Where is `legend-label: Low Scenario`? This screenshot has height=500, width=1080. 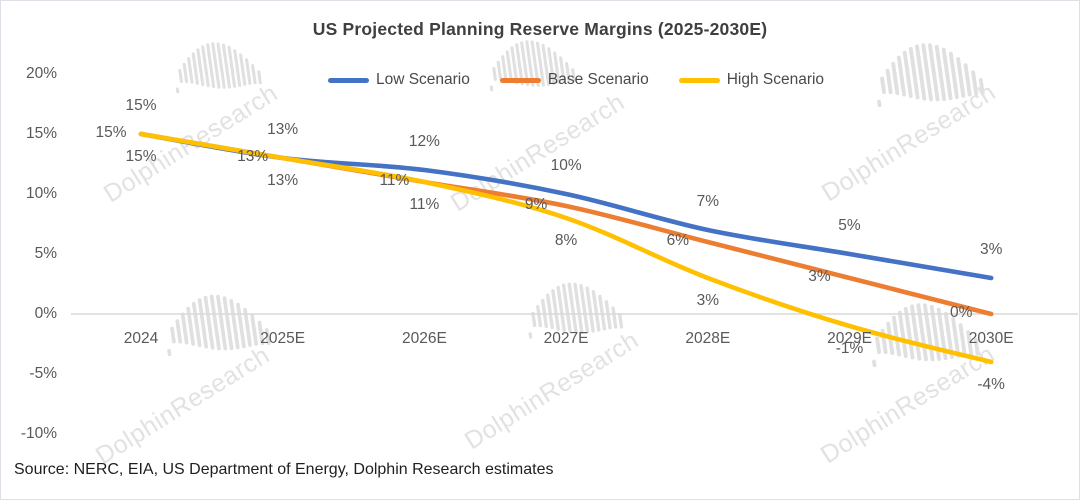
legend-label: Low Scenario is located at coordinates (422, 79).